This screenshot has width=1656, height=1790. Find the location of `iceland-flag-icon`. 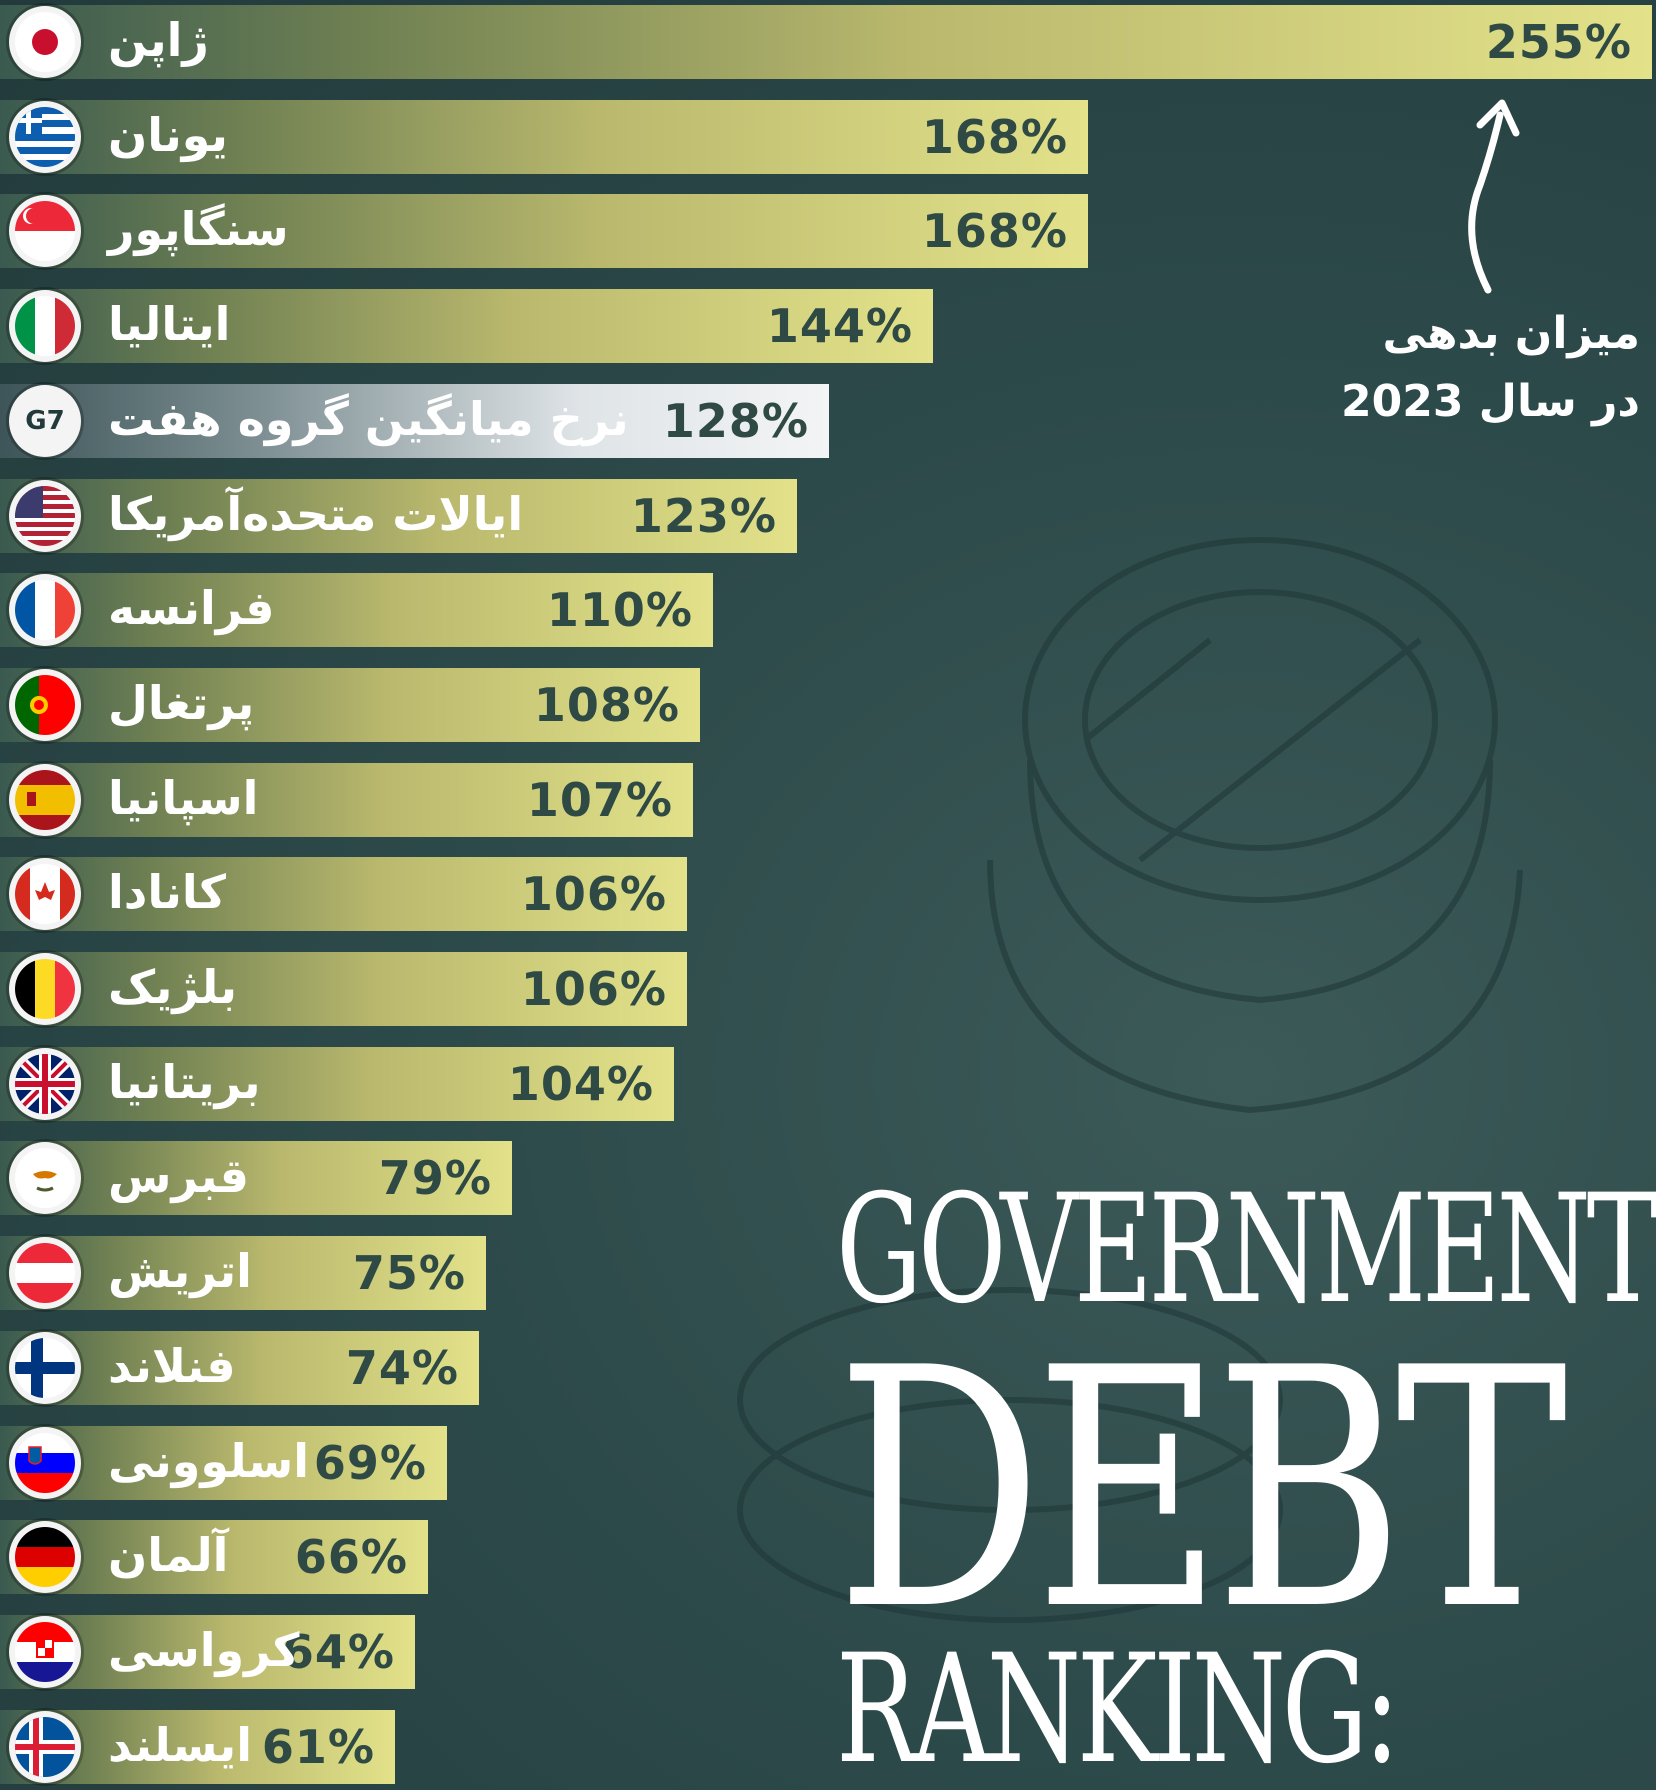

iceland-flag-icon is located at coordinates (45, 1747).